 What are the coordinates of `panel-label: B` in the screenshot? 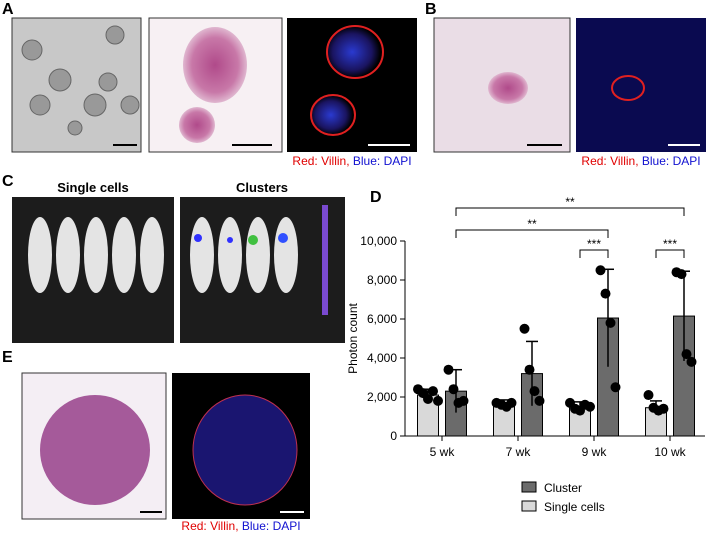 It's located at (431, 9).